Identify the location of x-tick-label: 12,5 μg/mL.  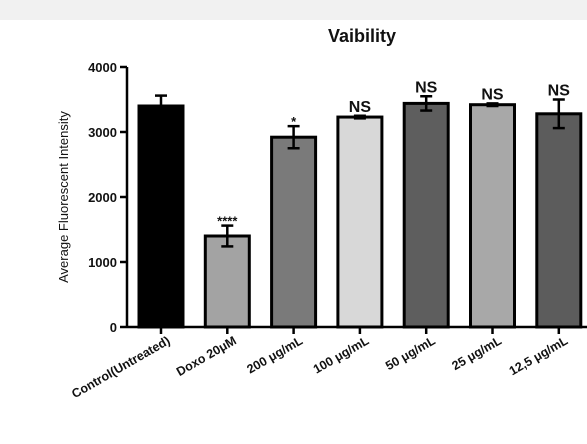
(539, 355).